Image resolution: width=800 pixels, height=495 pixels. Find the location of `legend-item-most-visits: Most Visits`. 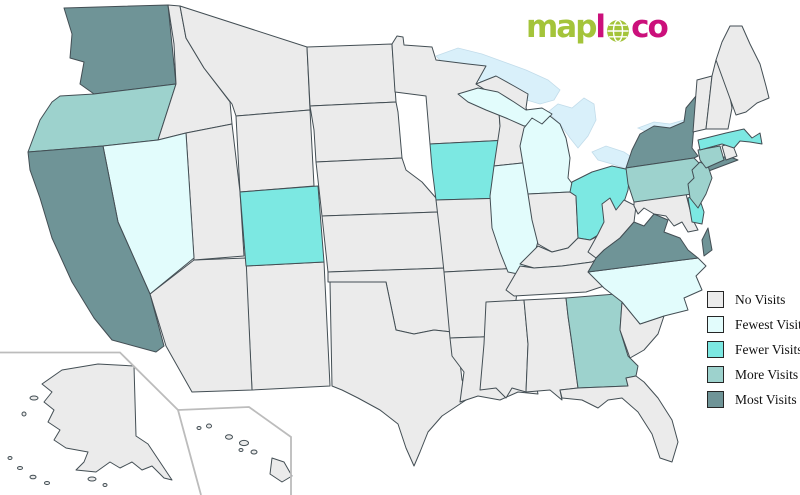

legend-item-most-visits: Most Visits is located at coordinates (753, 399).